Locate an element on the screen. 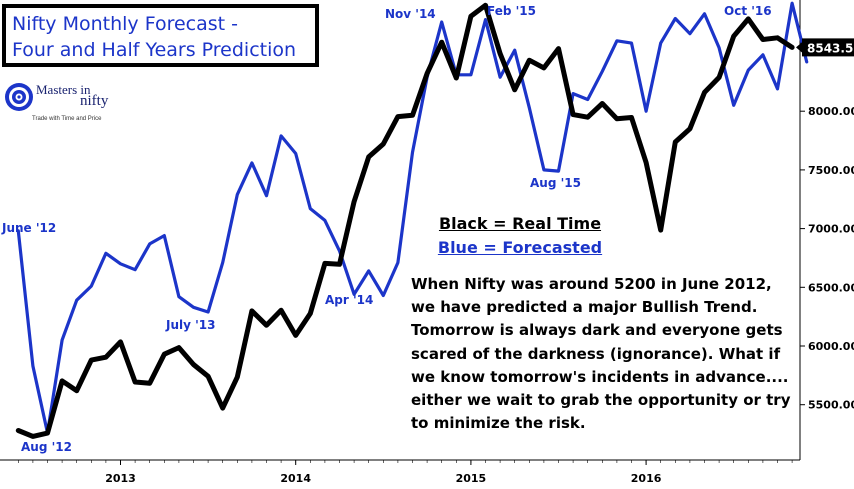 The height and width of the screenshot is (489, 854). y-tick-label: 6000.00 is located at coordinates (831, 346).